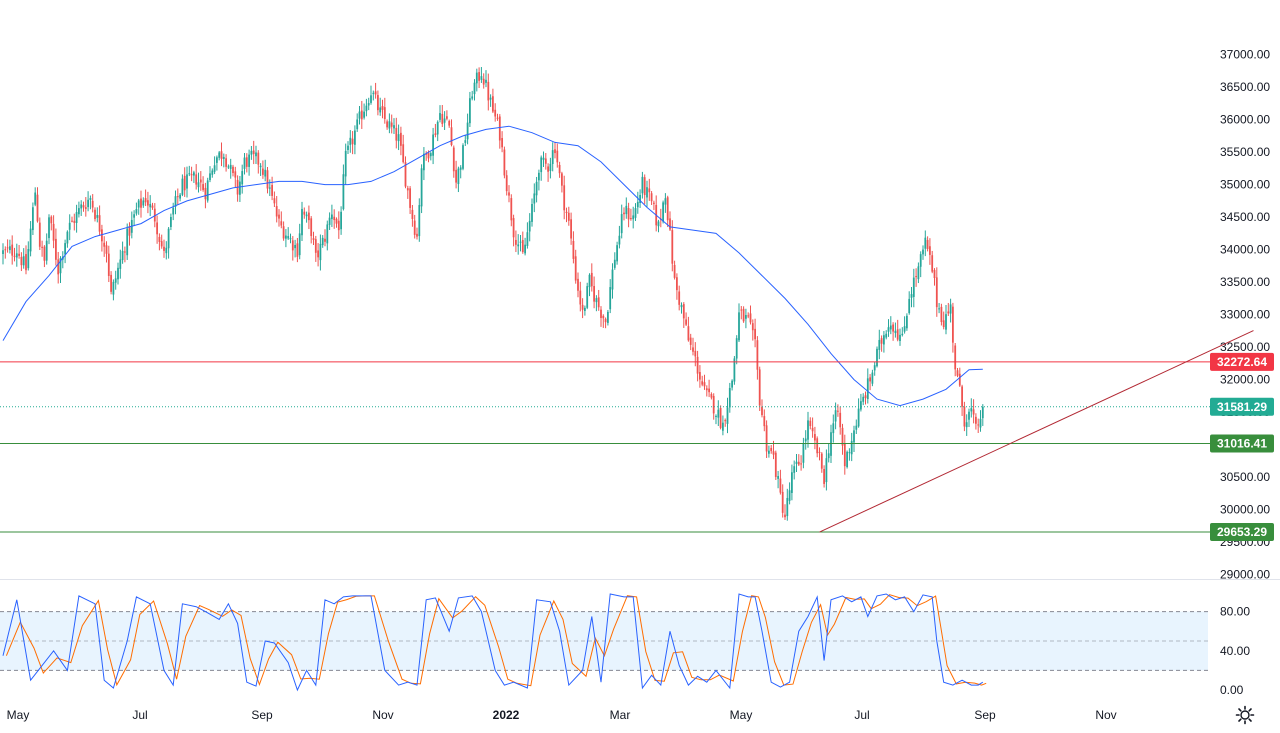 The height and width of the screenshot is (733, 1280). Describe the element at coordinates (1232, 690) in the screenshot. I see `oscillator-tick-label: 0.00` at that location.